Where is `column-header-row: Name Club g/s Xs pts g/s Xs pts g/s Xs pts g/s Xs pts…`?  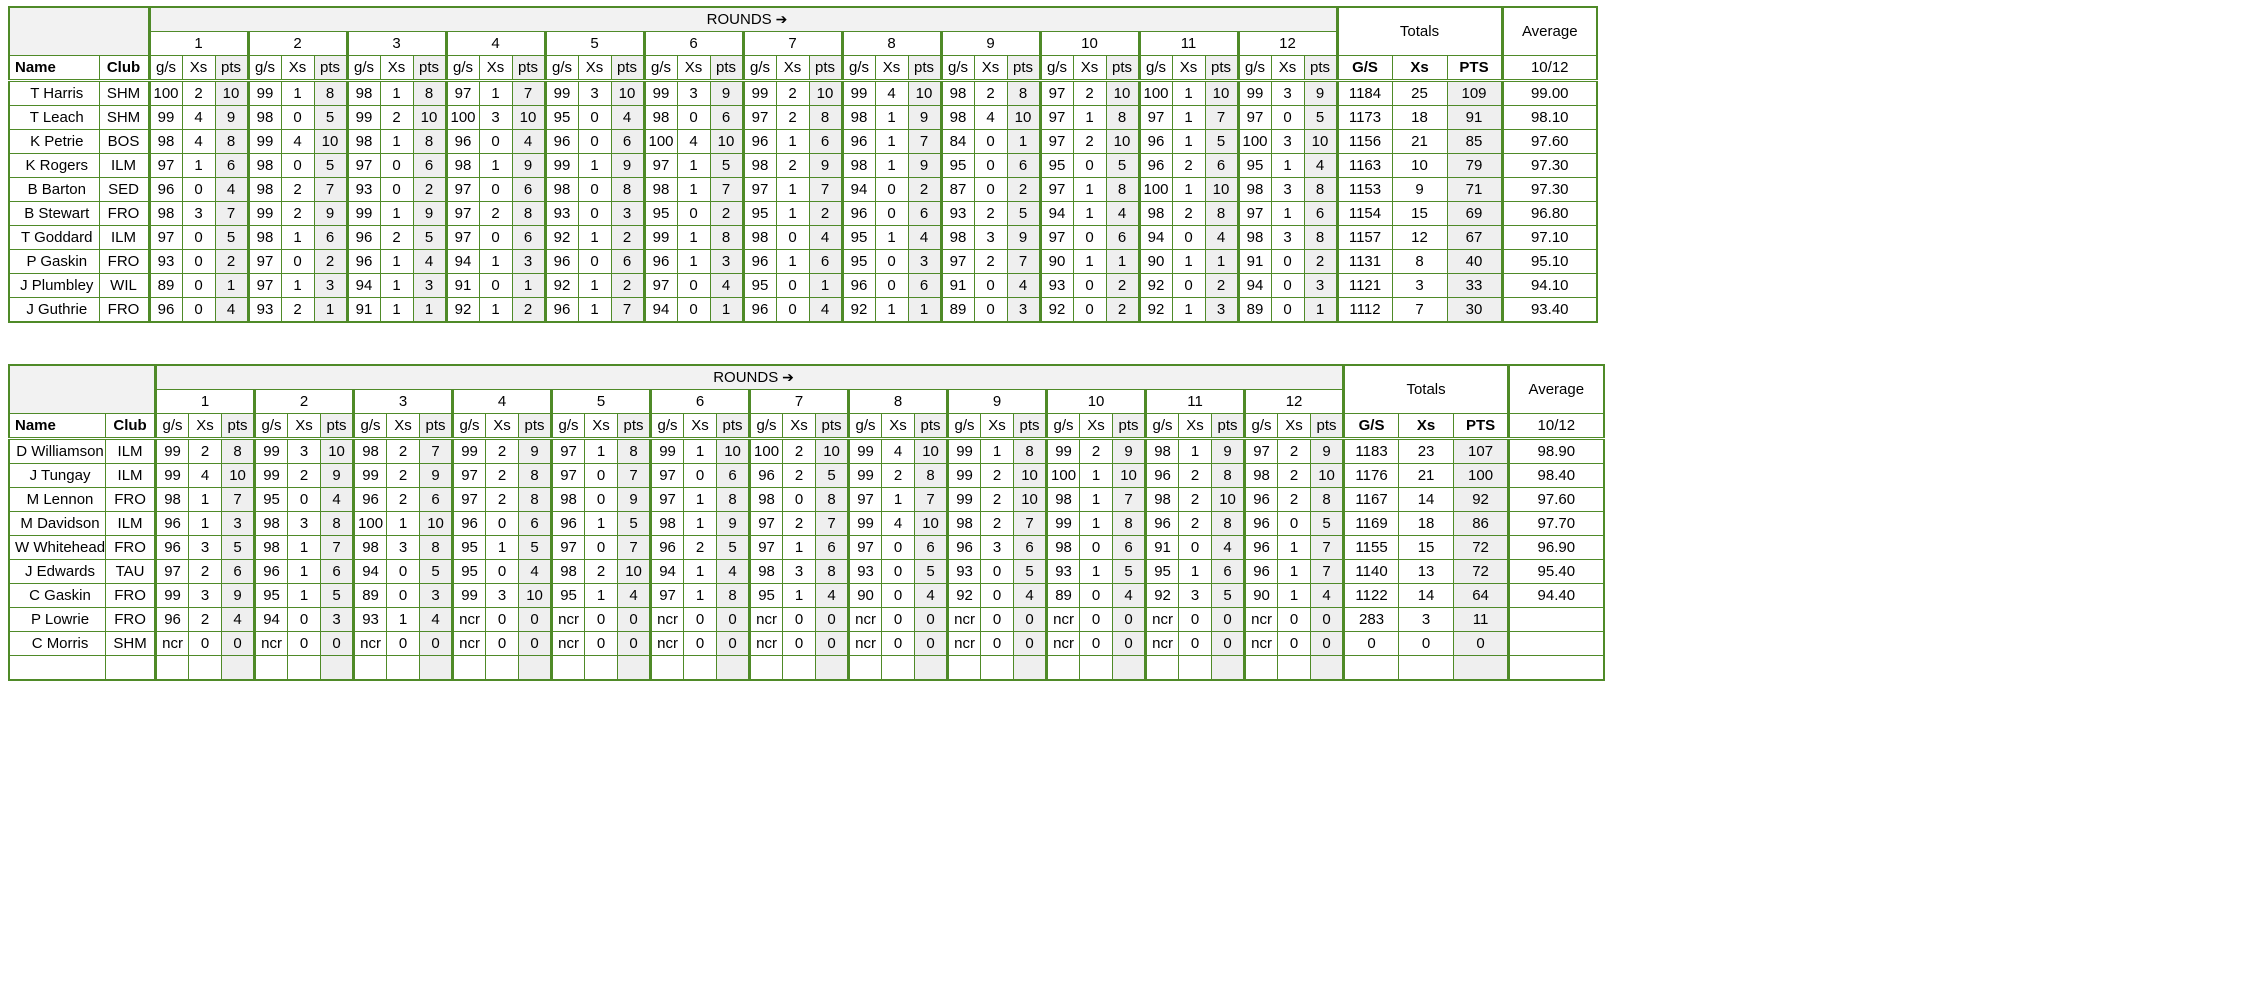
column-header-row: Name Club g/s Xs pts g/s Xs pts g/s Xs pts g/s Xs pts… is located at coordinates (806, 426).